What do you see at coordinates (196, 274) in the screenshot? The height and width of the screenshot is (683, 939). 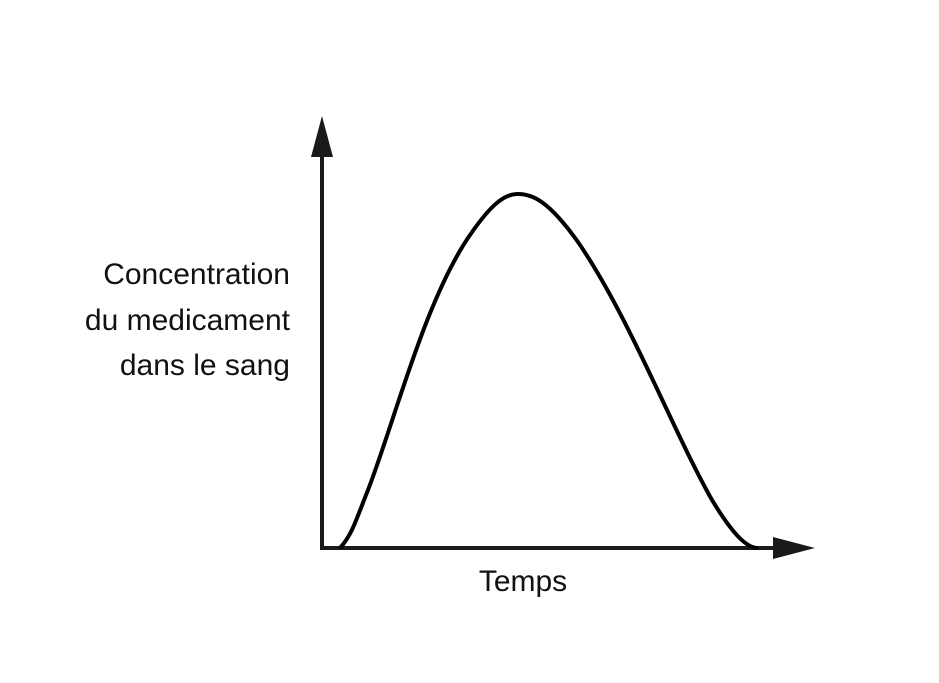 I see `y-axis-label: Concentration` at bounding box center [196, 274].